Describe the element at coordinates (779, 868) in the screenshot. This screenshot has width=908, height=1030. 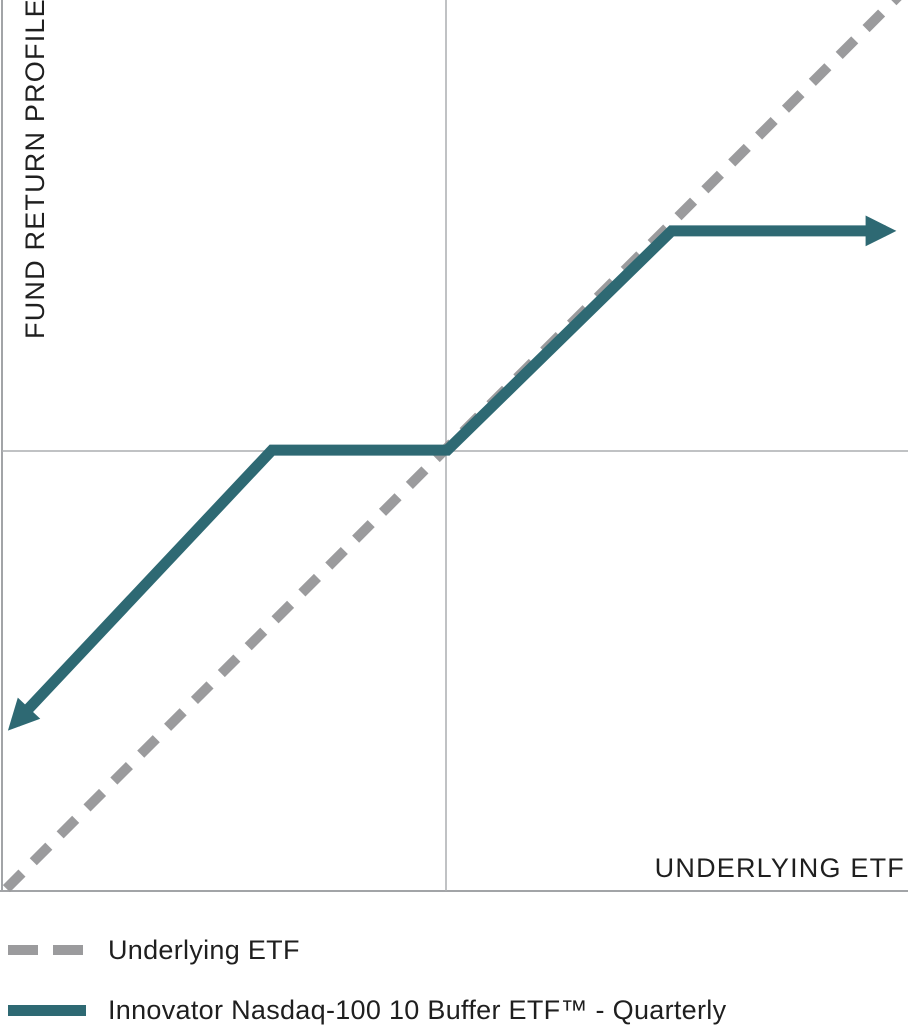
I see `x-axis-label: UNDERLYING ETF` at that location.